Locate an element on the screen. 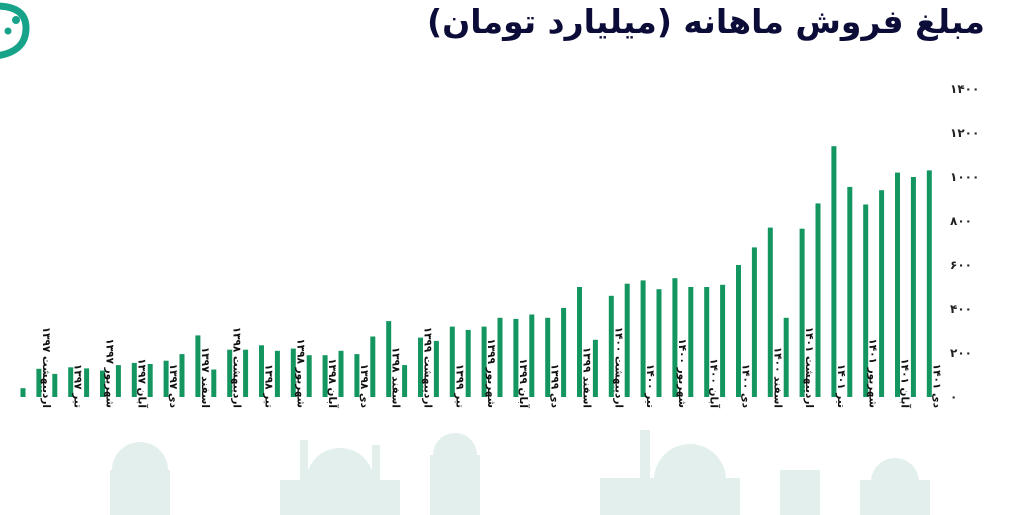 This screenshot has width=1017, height=515. x-tick-label: شهریور ۱۳۹۹ is located at coordinates (491, 373).